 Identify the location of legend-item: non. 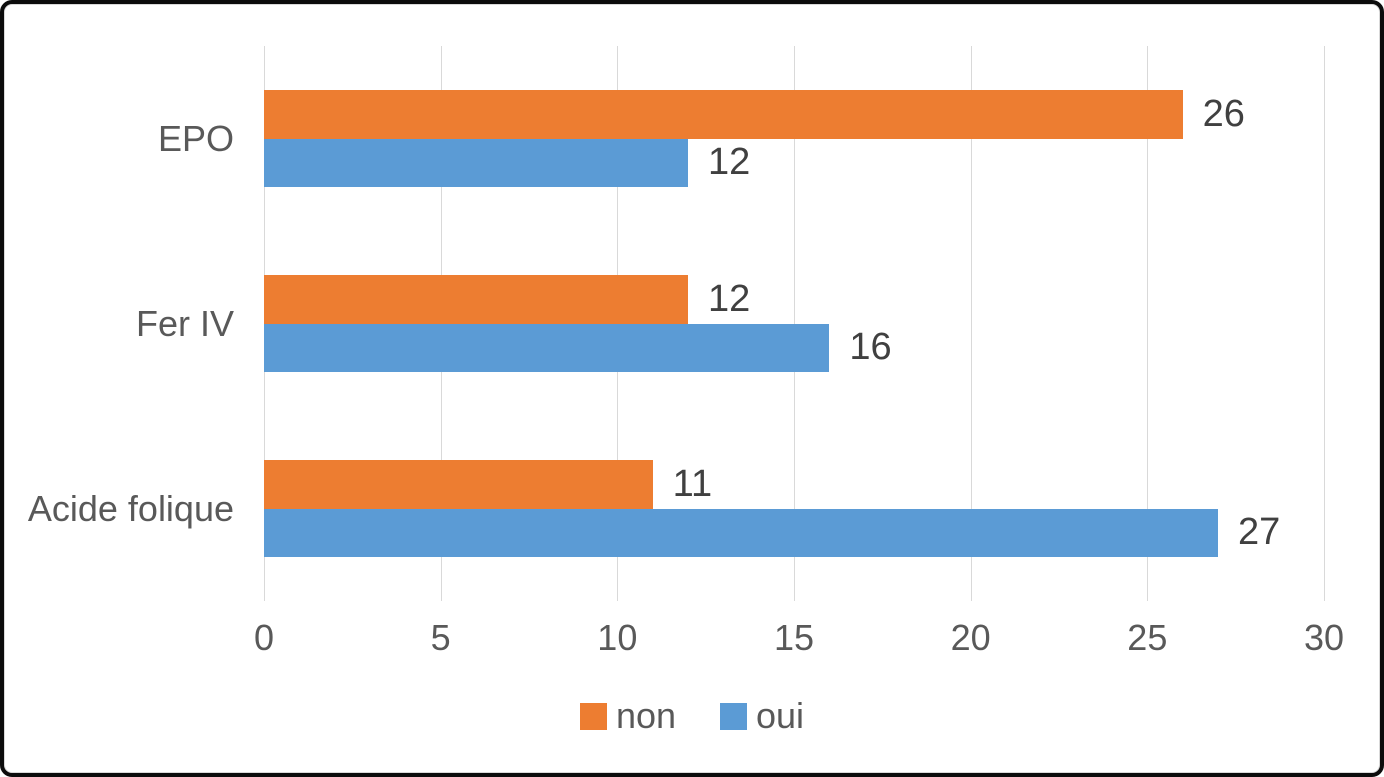
(628, 715).